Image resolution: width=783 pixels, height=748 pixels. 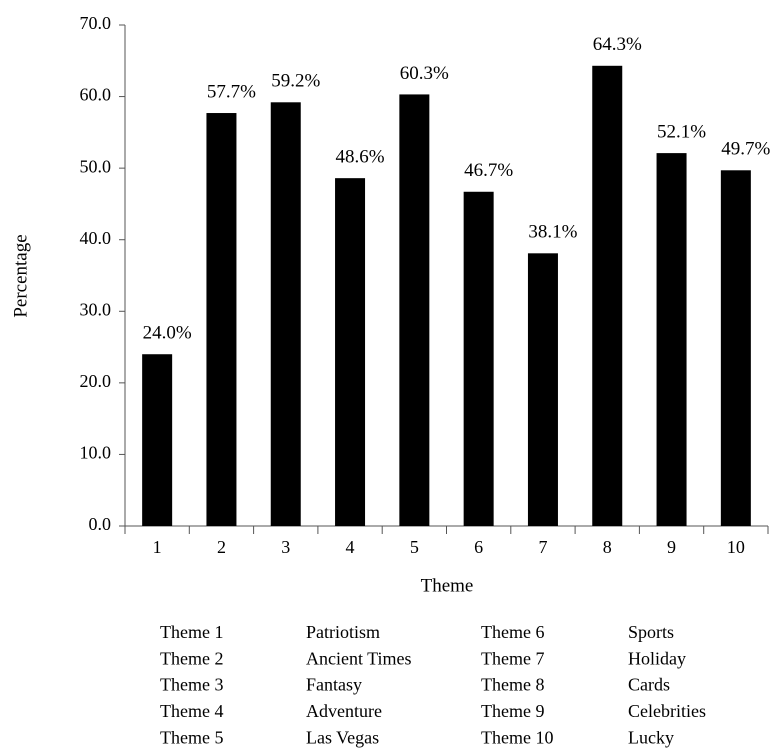 What do you see at coordinates (96, 95) in the screenshot?
I see `y-tick-label: 60.0` at bounding box center [96, 95].